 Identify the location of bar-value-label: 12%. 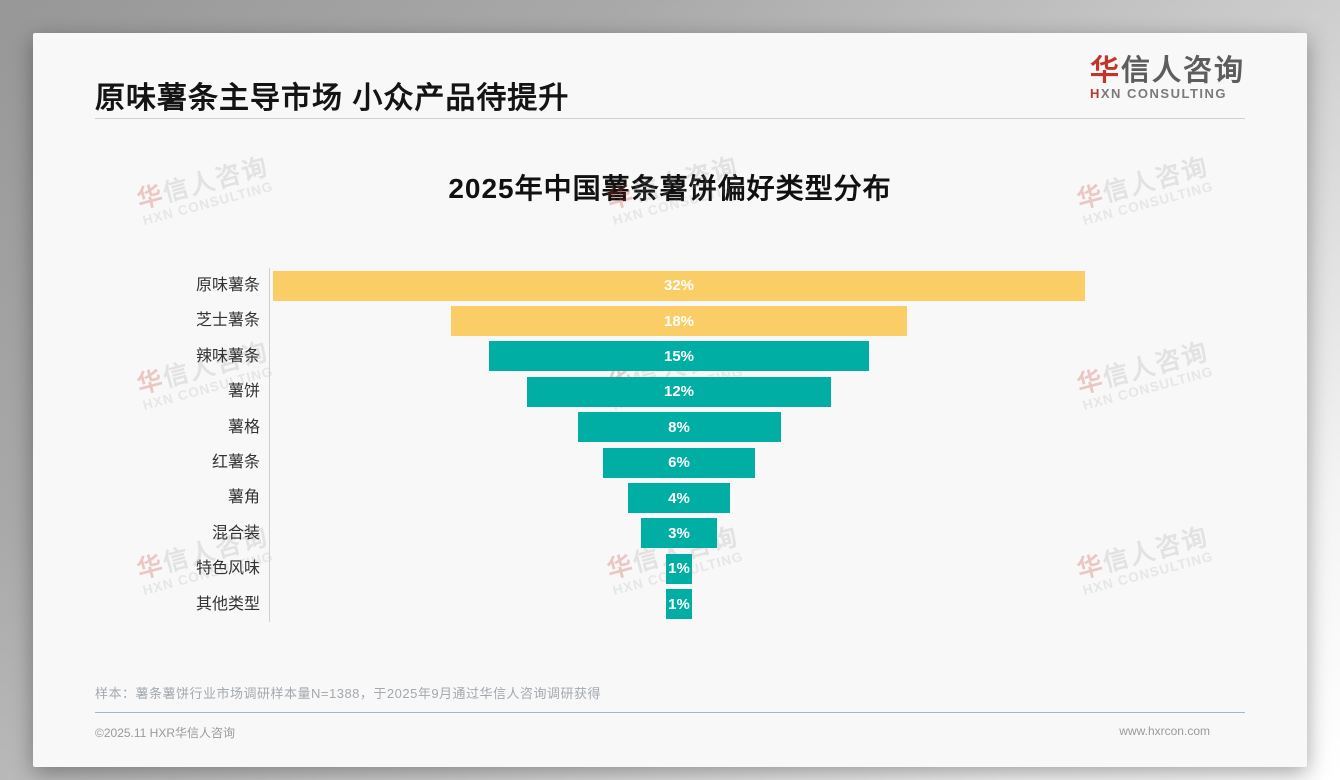
(679, 392).